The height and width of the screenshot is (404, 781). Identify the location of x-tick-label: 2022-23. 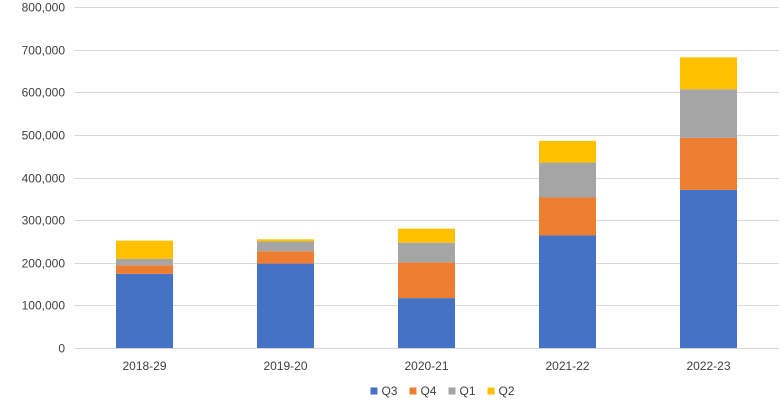
(708, 366).